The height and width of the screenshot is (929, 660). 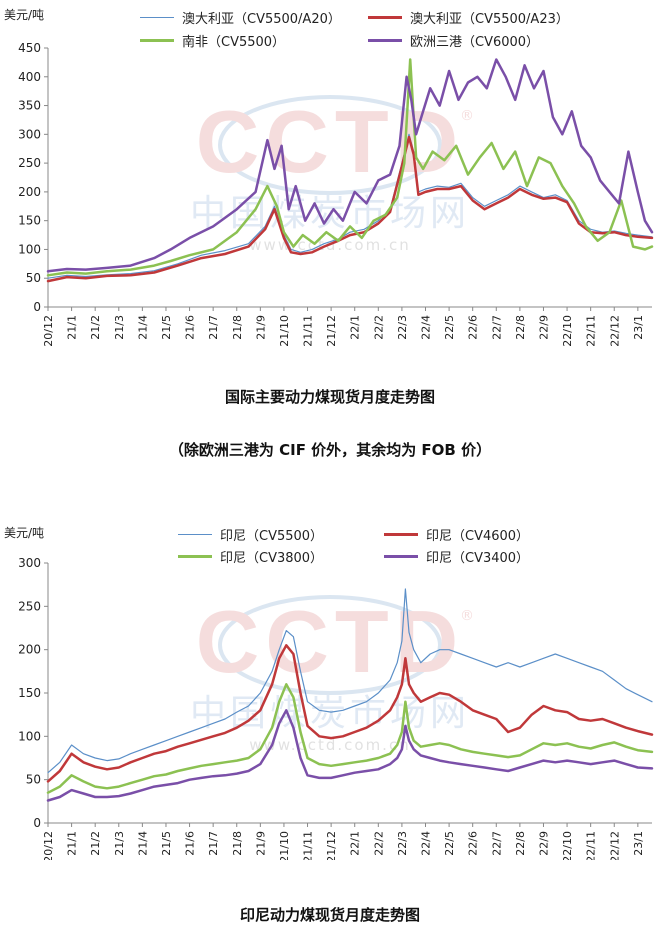 I want to click on x-tick-label: 22/6, so click(x=473, y=843).